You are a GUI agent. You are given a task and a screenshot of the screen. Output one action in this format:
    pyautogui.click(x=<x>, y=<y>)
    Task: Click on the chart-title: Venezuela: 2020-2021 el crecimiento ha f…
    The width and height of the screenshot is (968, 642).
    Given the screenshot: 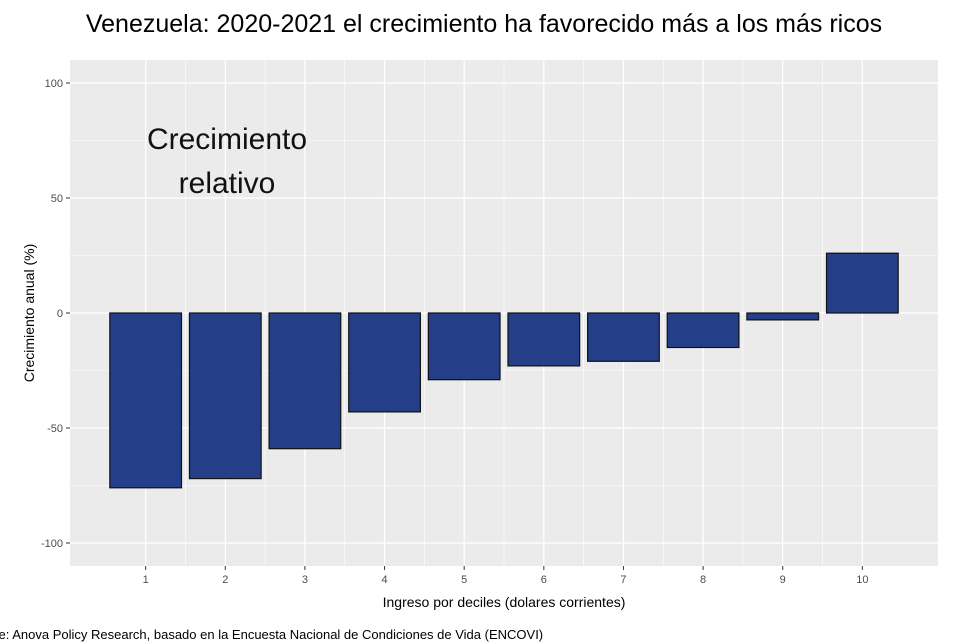 What is the action you would take?
    pyautogui.click(x=484, y=24)
    